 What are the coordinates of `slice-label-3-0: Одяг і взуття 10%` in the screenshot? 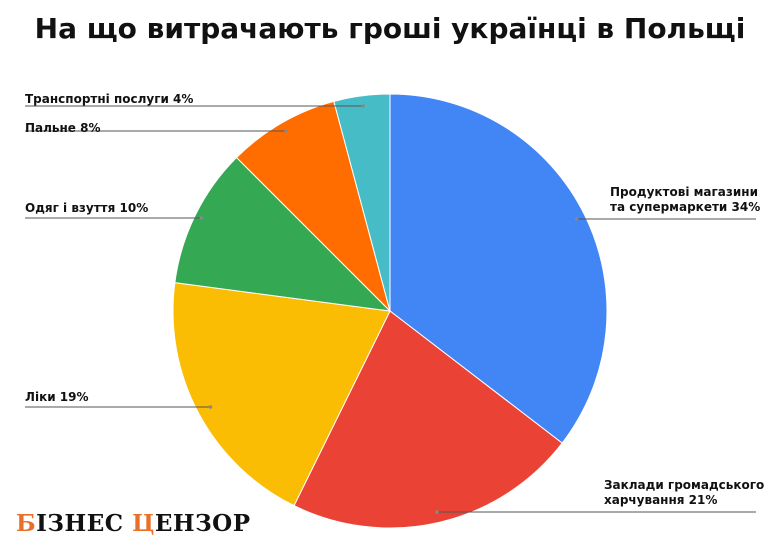 It's located at (86, 208).